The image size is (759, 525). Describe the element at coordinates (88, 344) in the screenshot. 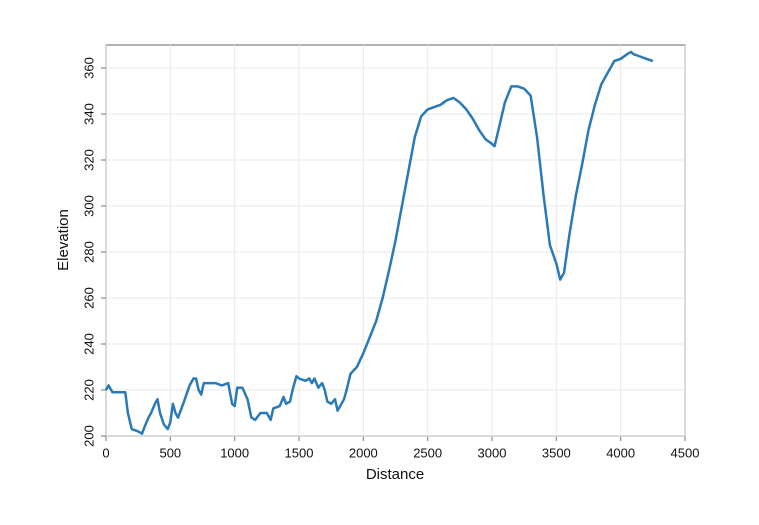

I see `y-tick-label: 240` at that location.